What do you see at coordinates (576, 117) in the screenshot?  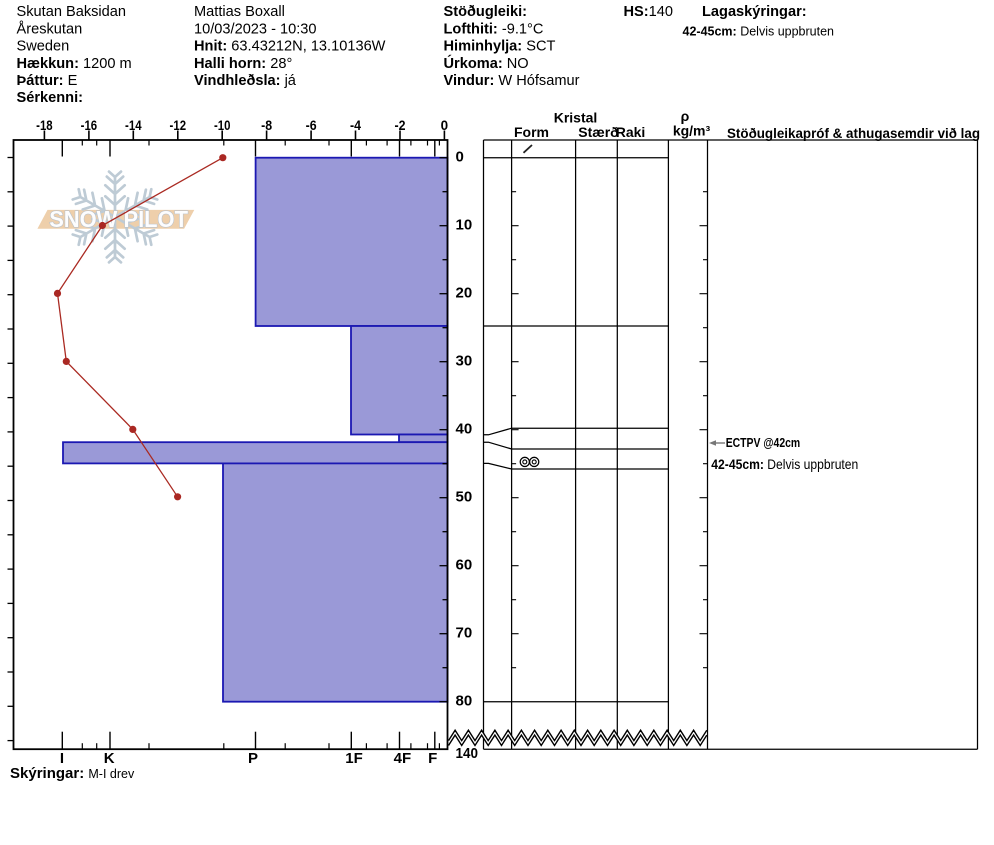 I see `svg-text: Kristal` at bounding box center [576, 117].